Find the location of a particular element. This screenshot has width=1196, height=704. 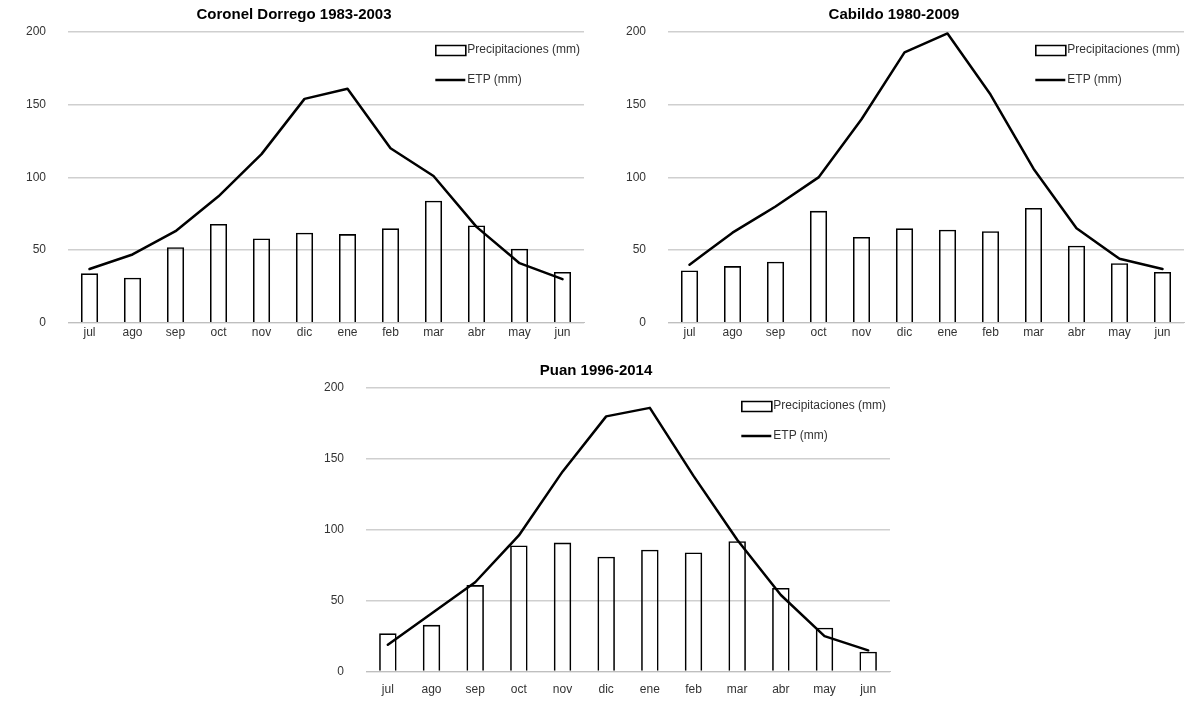

chart-title: Puan 1996-2014 is located at coordinates (596, 370).